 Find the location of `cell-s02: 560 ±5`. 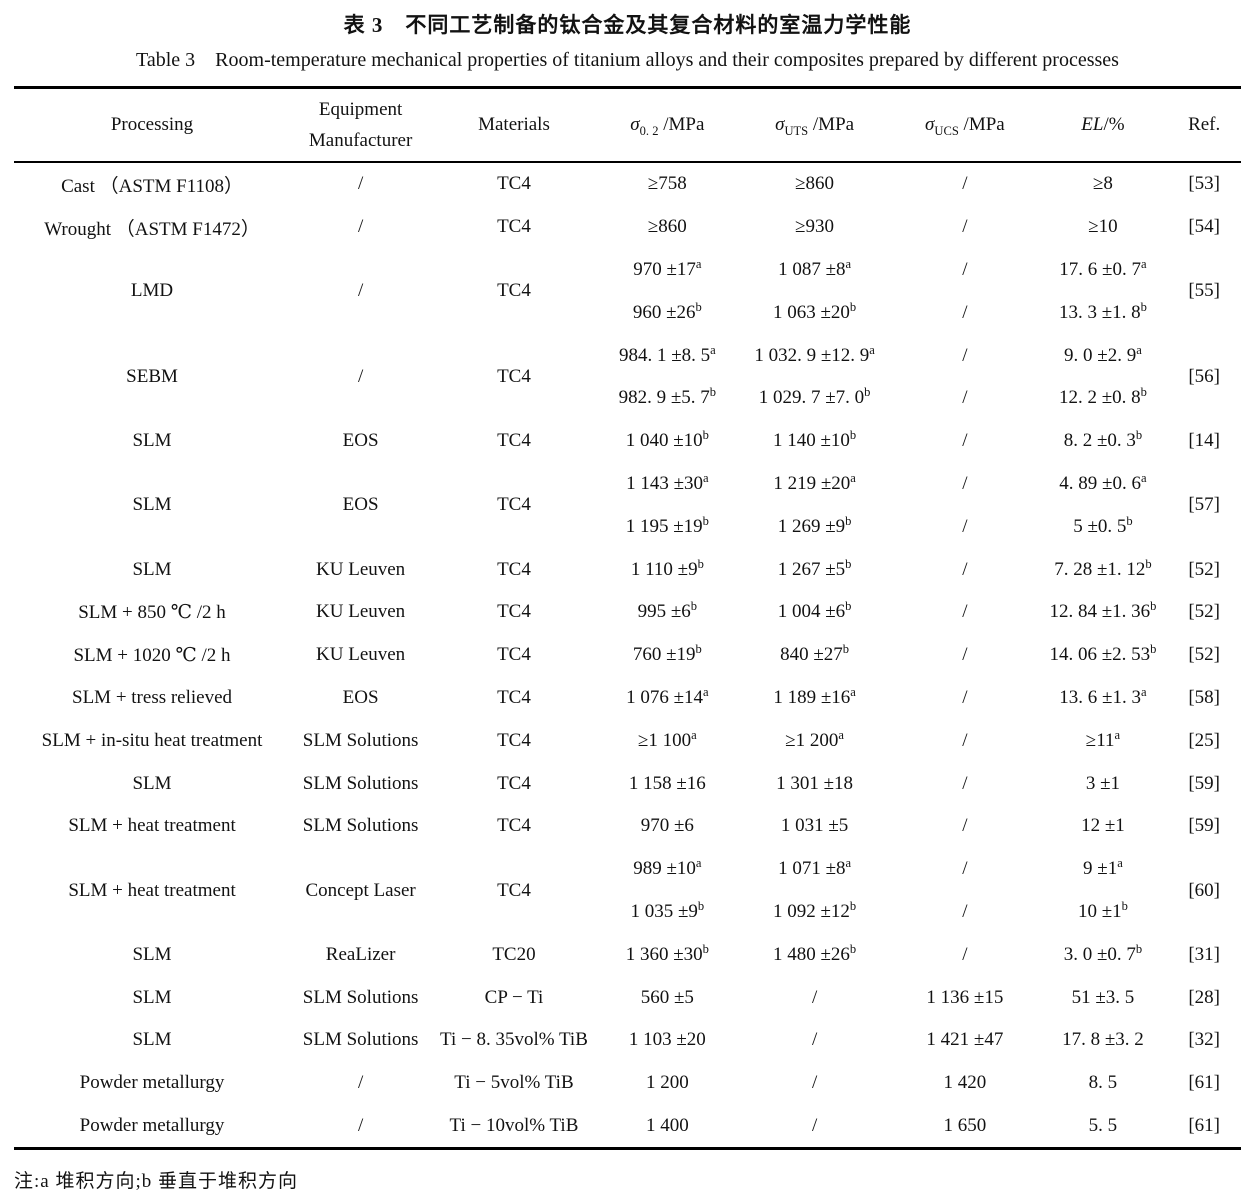

cell-s02: 560 ±5 is located at coordinates (667, 997).